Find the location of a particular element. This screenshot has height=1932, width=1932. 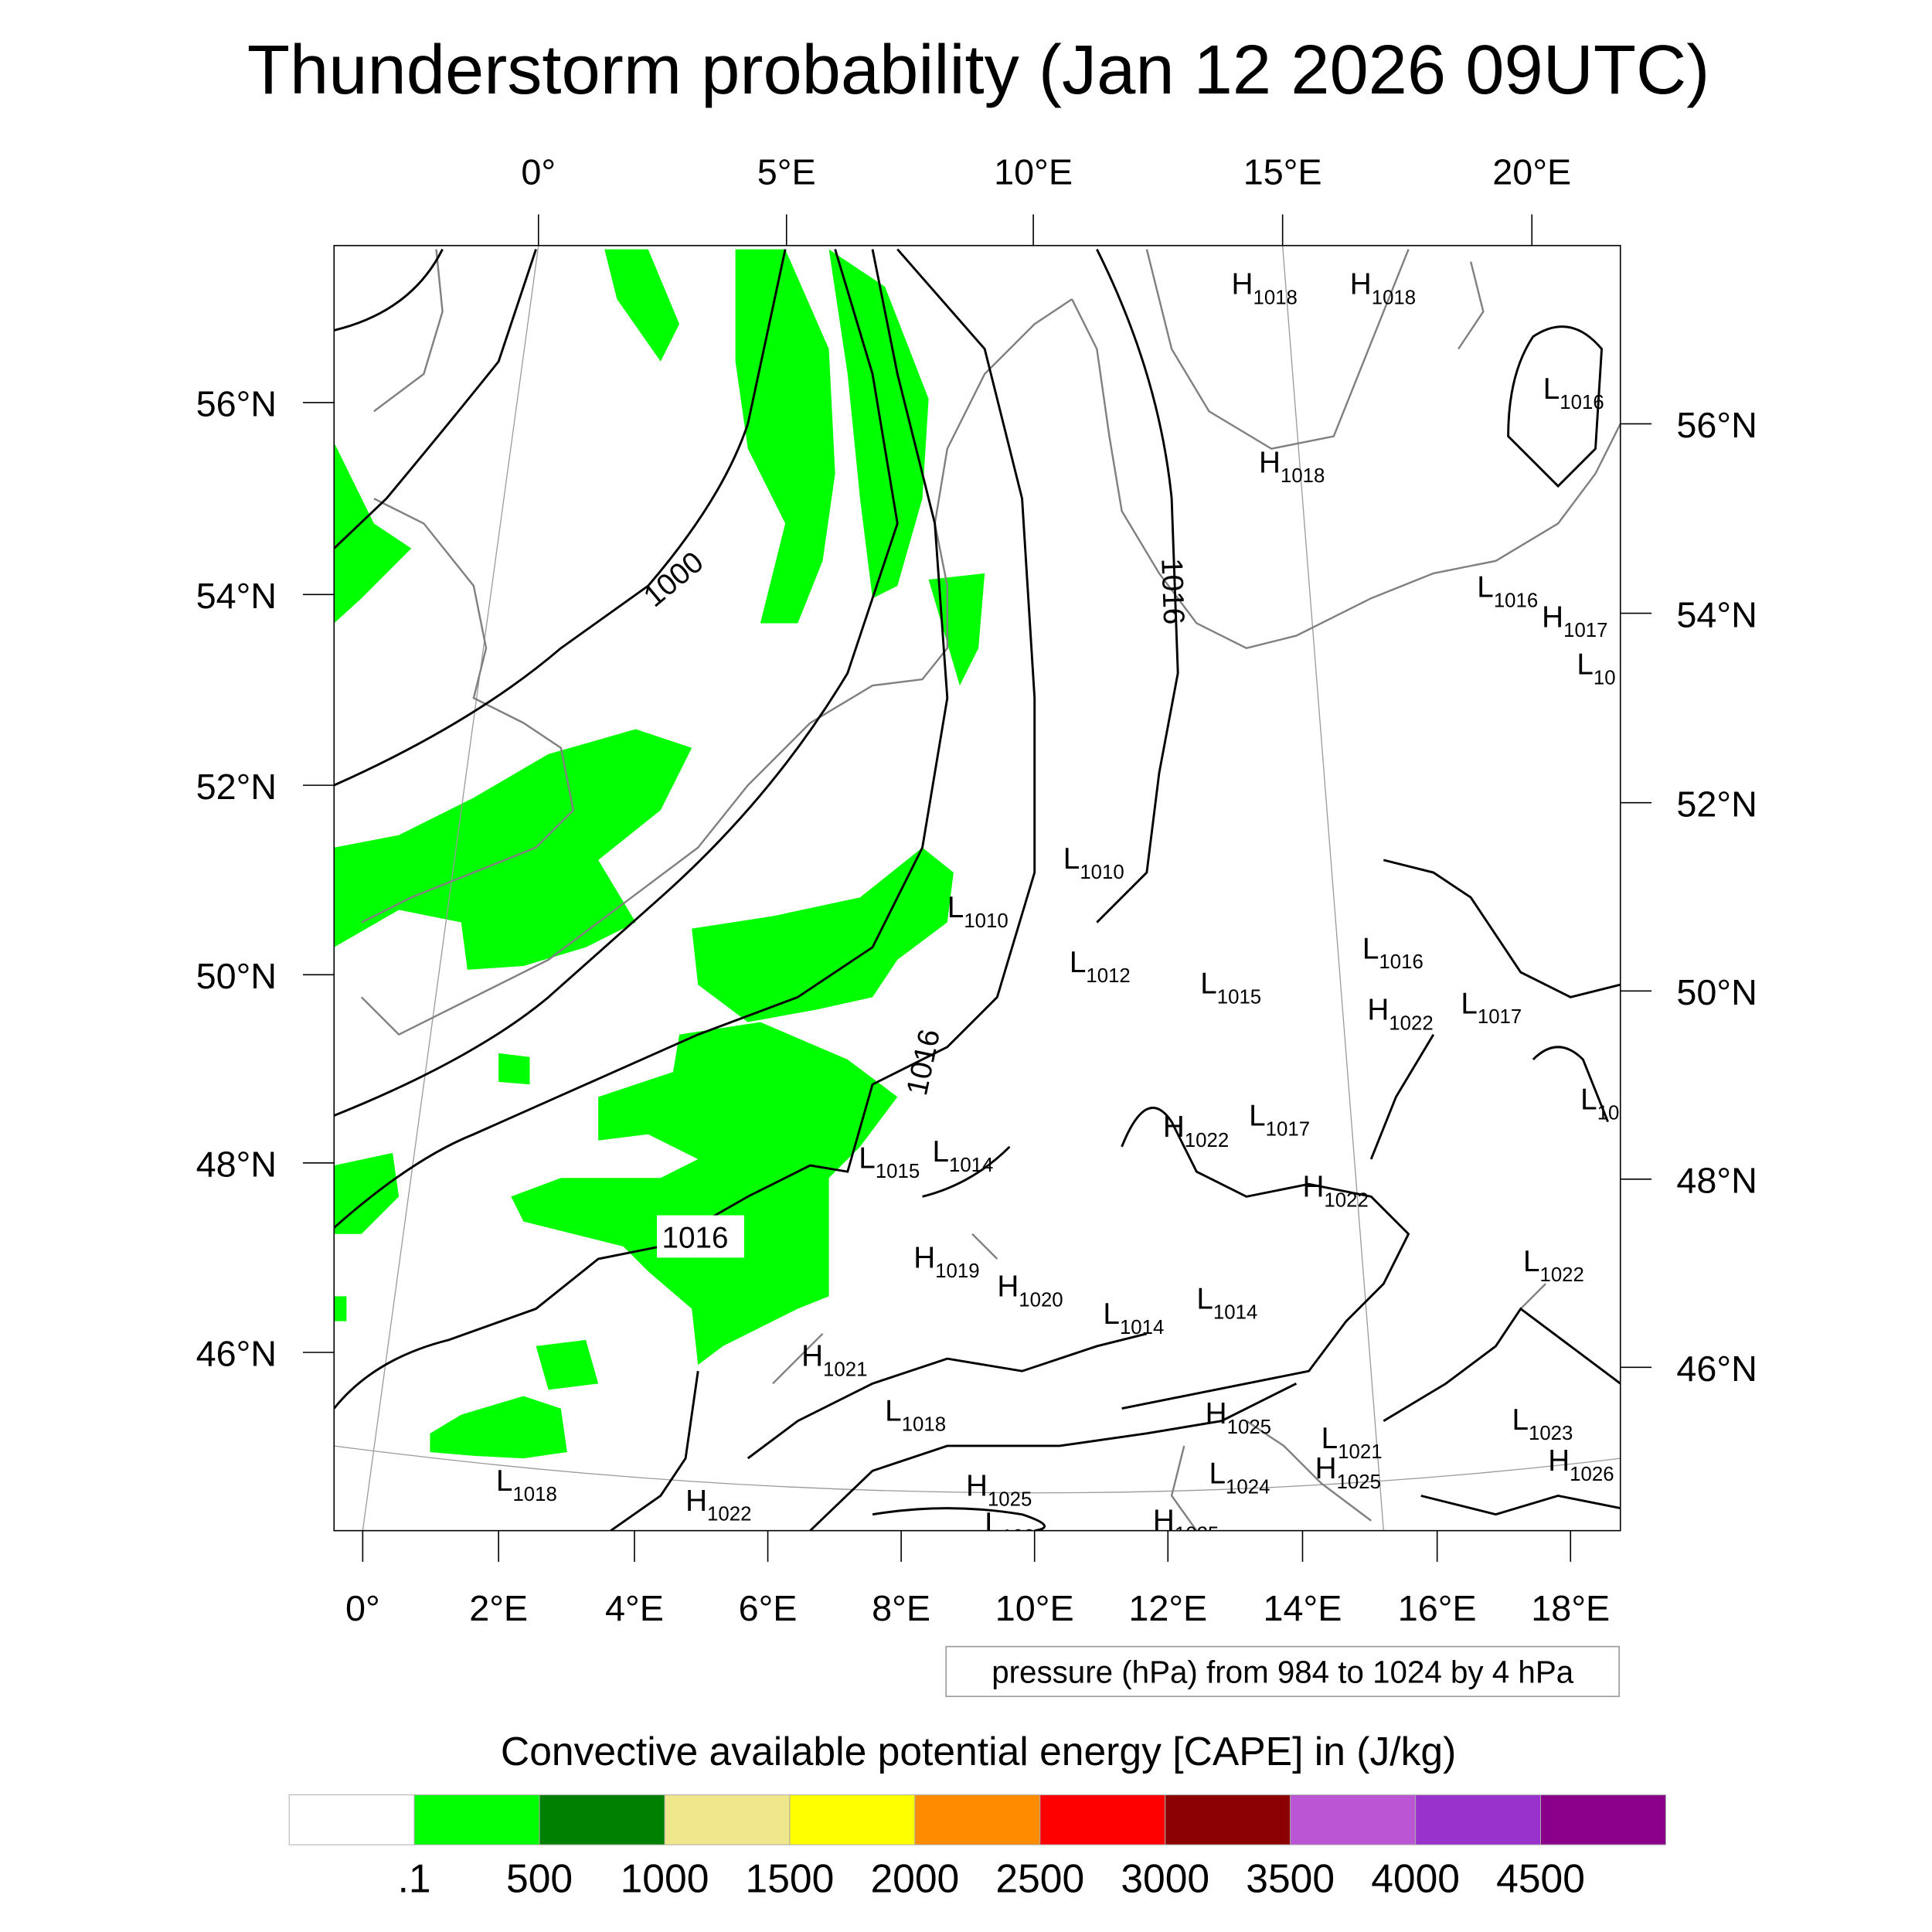

contour-label-box: 1016 is located at coordinates (701, 1236).